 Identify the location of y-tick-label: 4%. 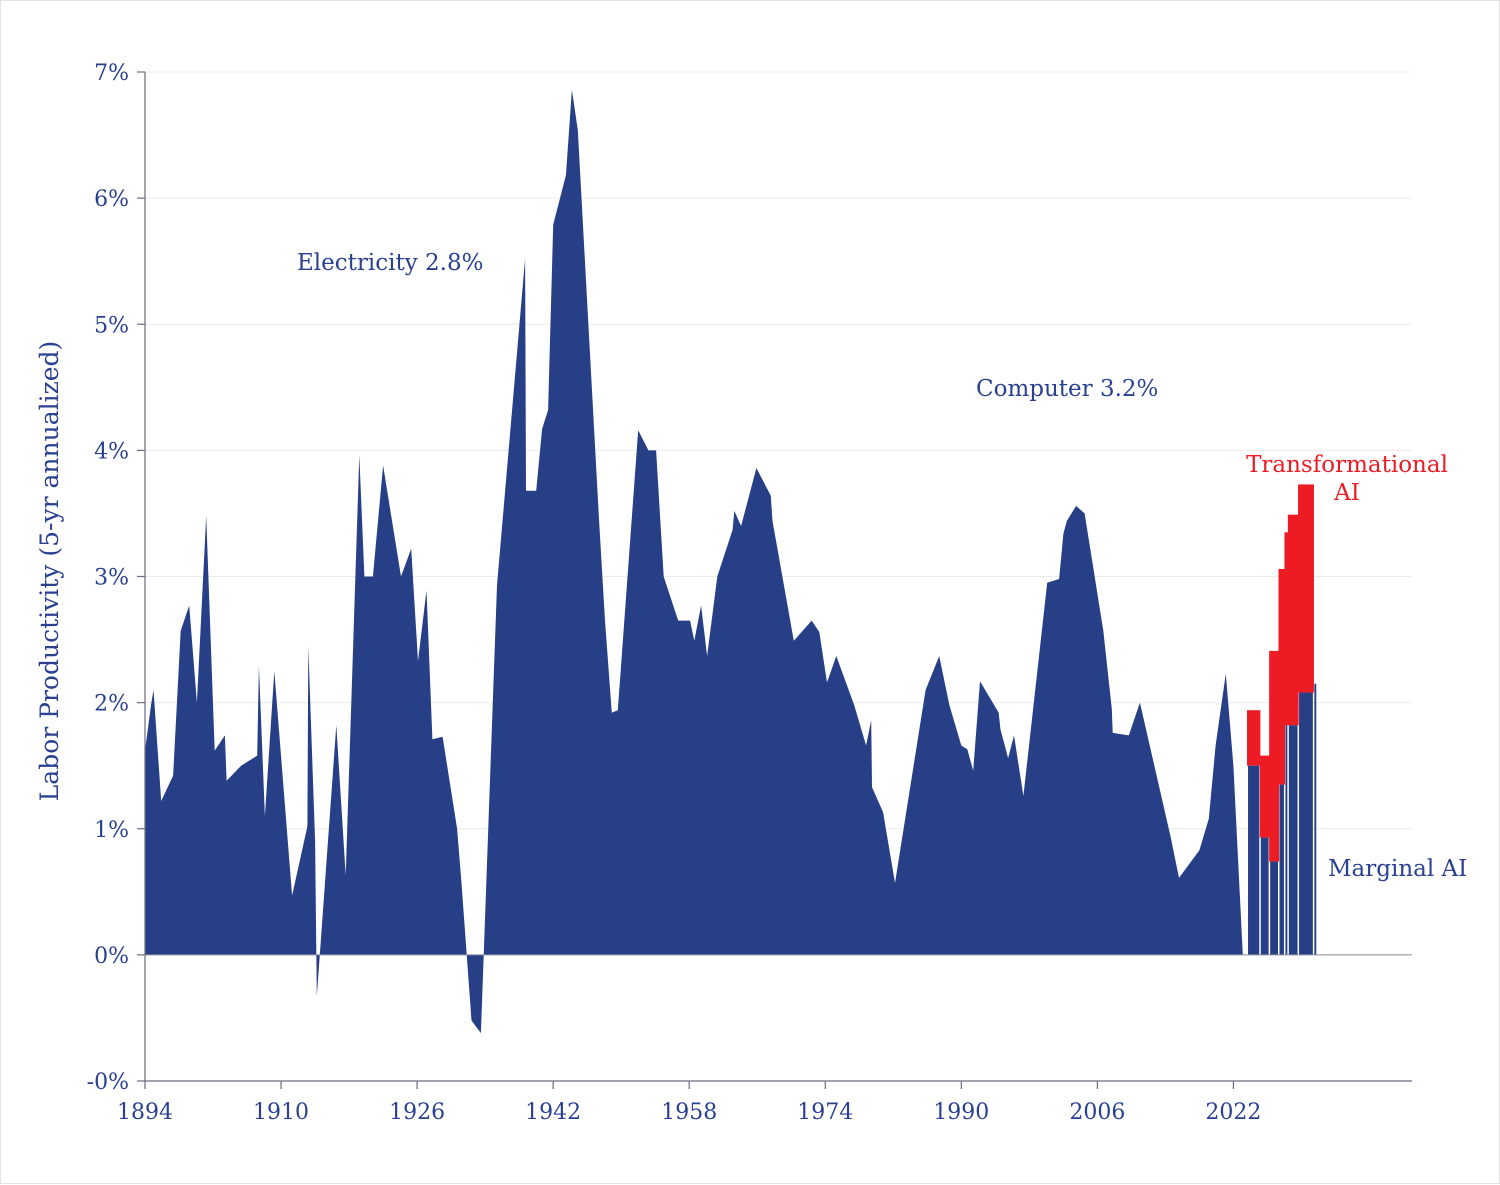
(111, 451).